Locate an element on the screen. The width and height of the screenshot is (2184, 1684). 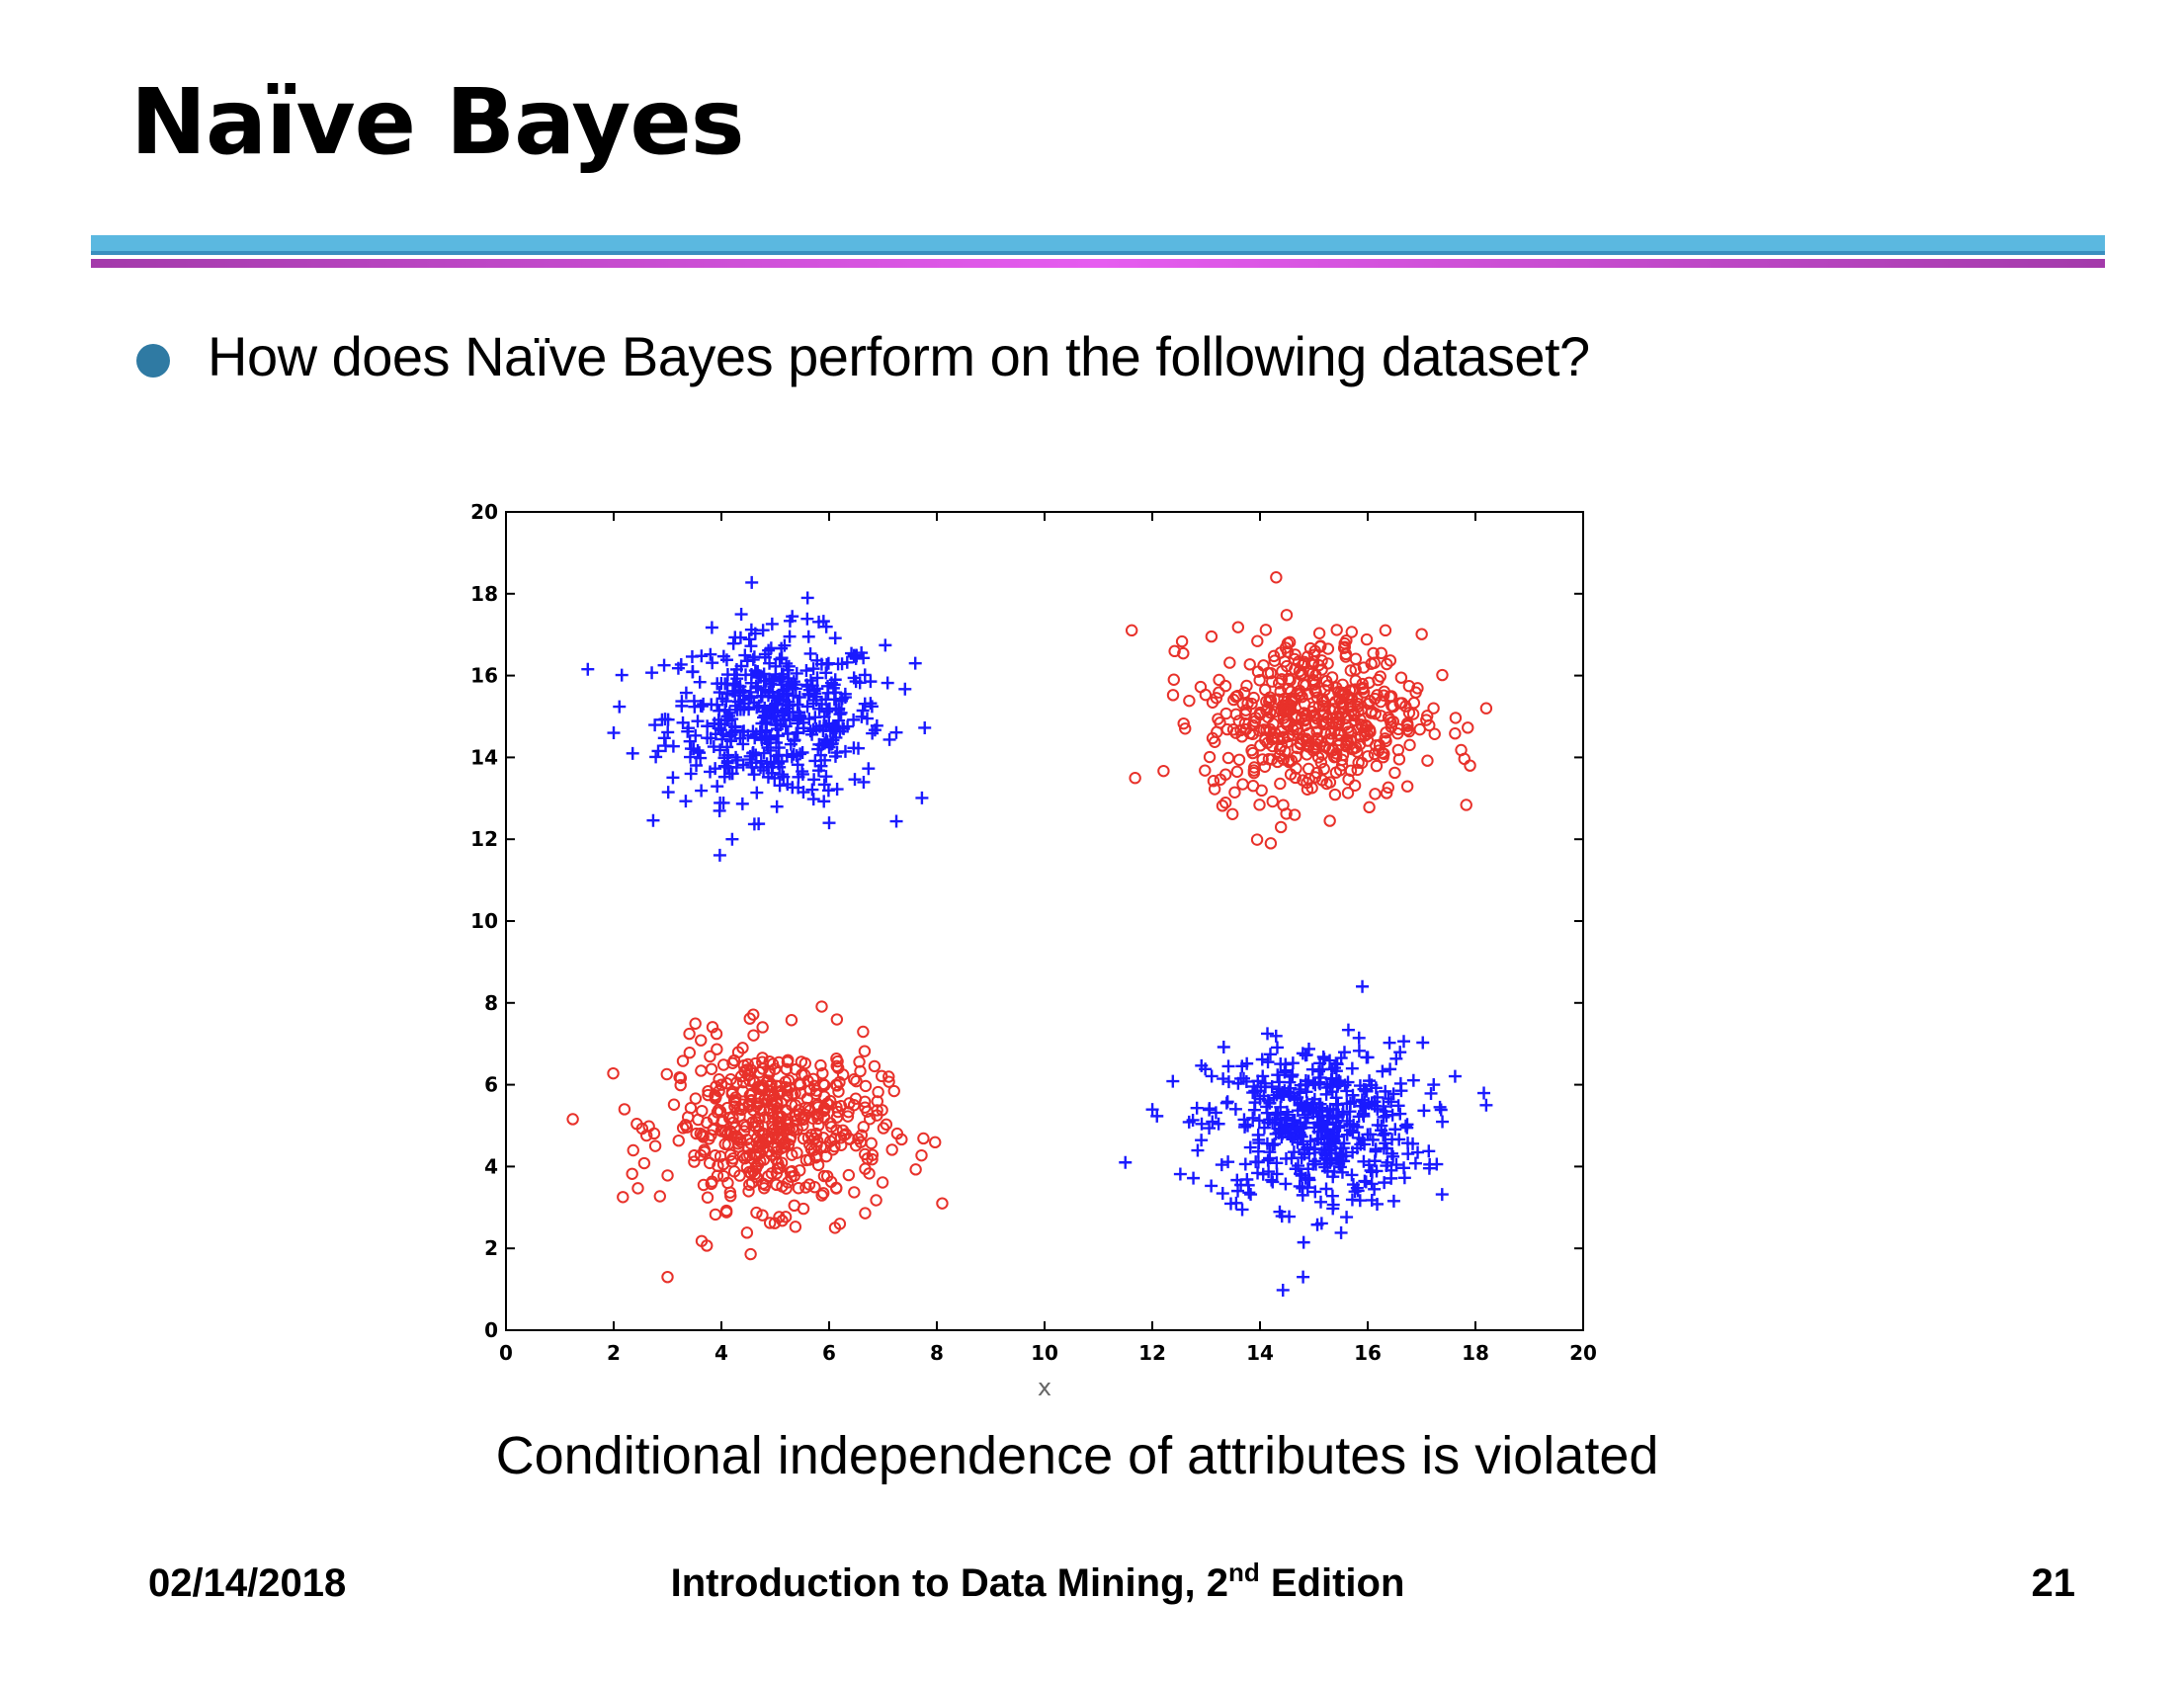
y-tick-label: 18 is located at coordinates (484, 594).